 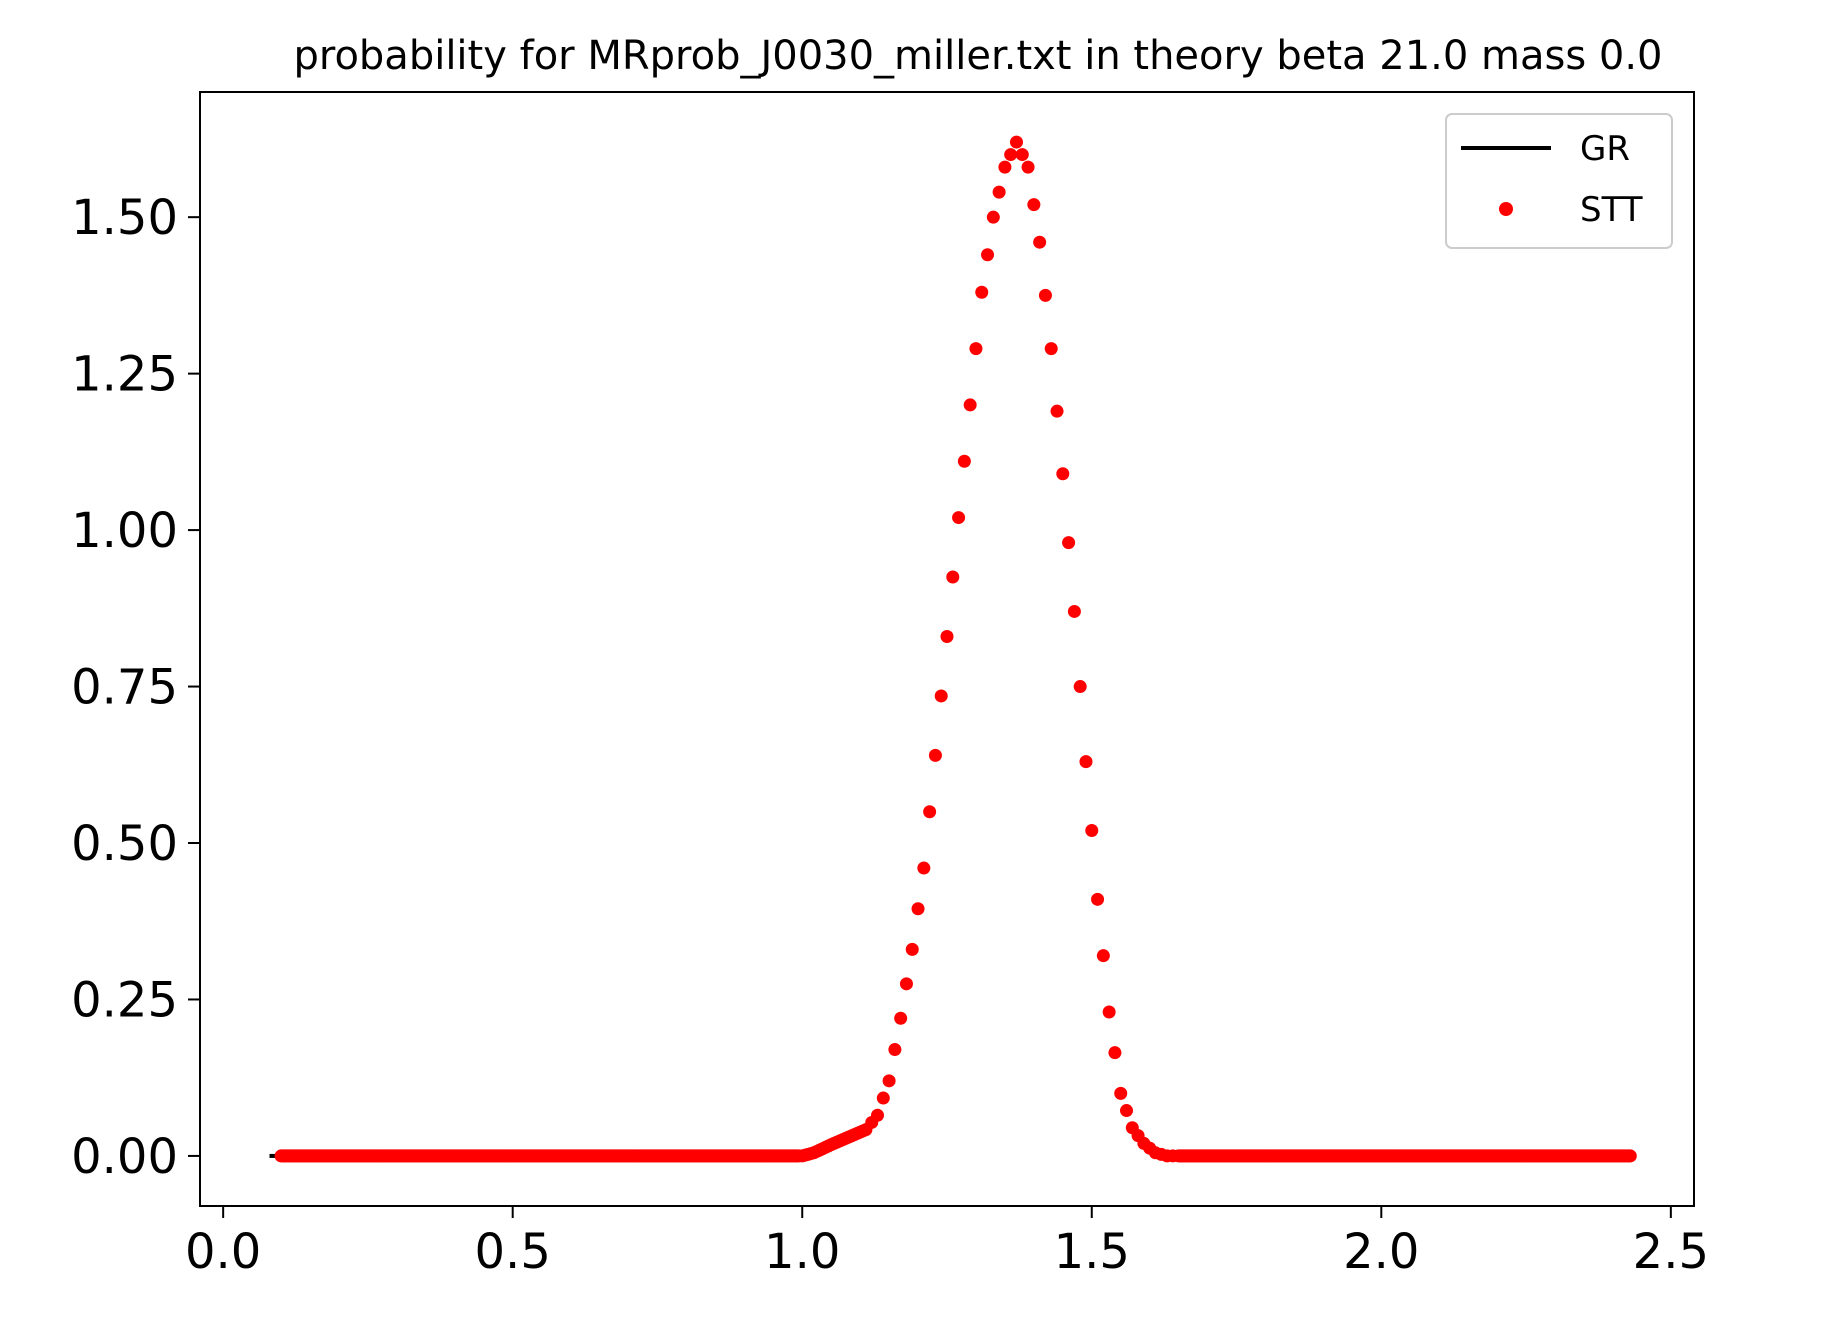 I want to click on x-tick-label: 2.0, so click(x=1381, y=1252).